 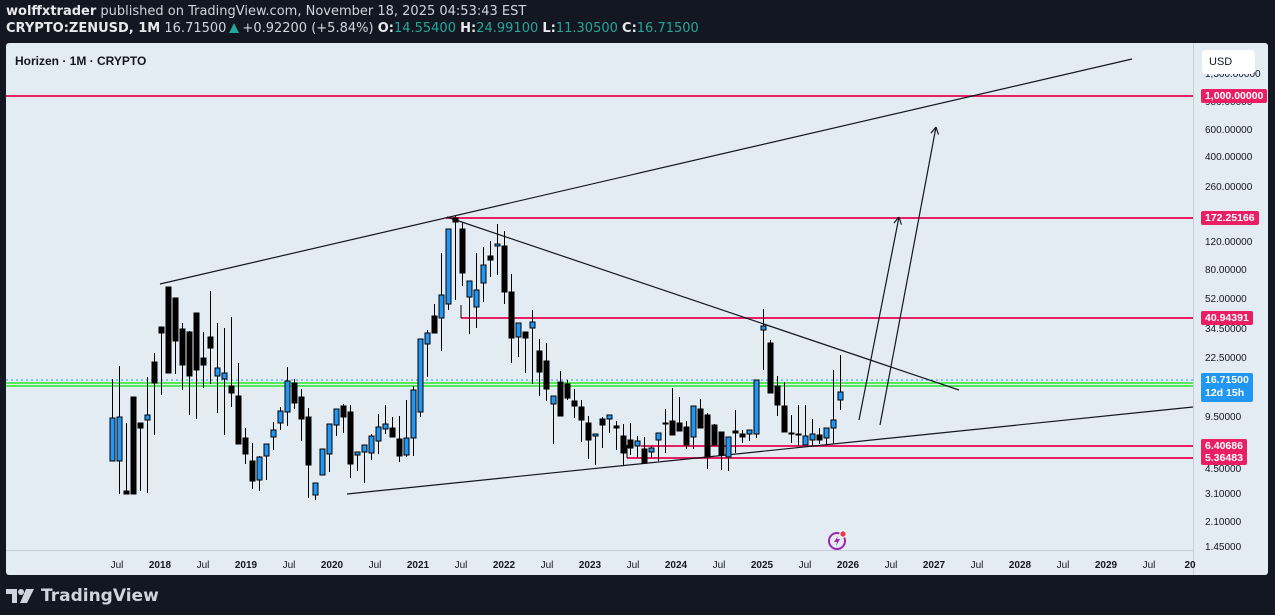 What do you see at coordinates (838, 540) in the screenshot?
I see `lightning-alert-icon` at bounding box center [838, 540].